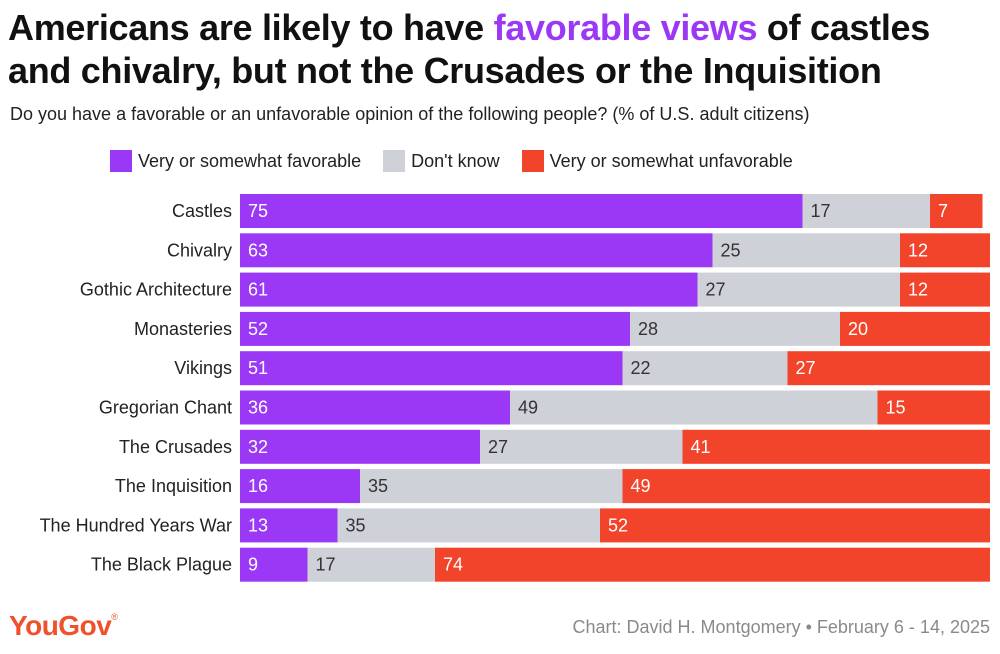 The height and width of the screenshot is (654, 1000). What do you see at coordinates (641, 368) in the screenshot?
I see `data-label-dont-know: 22` at bounding box center [641, 368].